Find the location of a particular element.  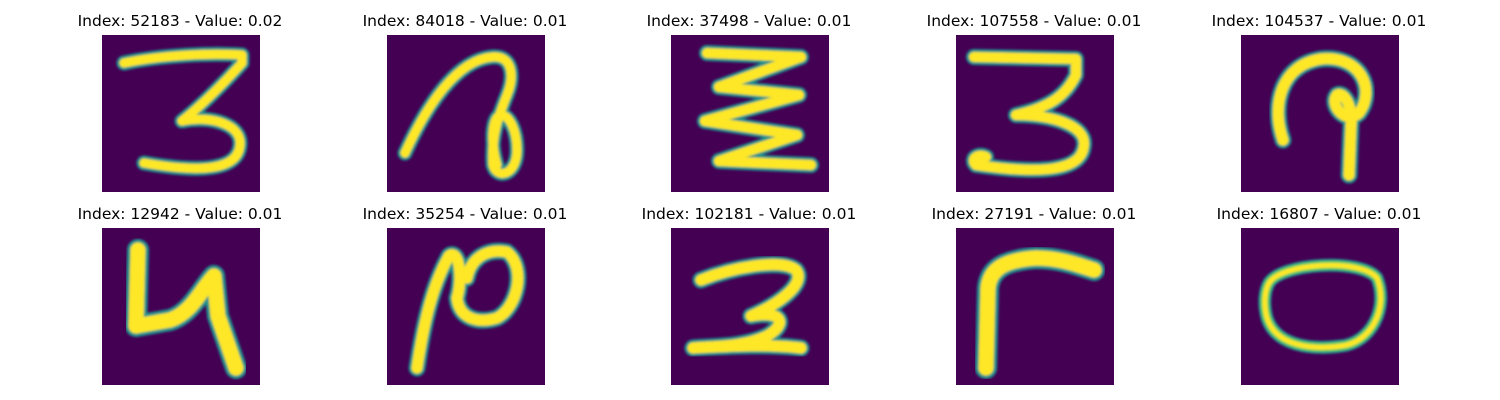

panel-title: Index: 84018 - Value: 0.01 is located at coordinates (465, 21).